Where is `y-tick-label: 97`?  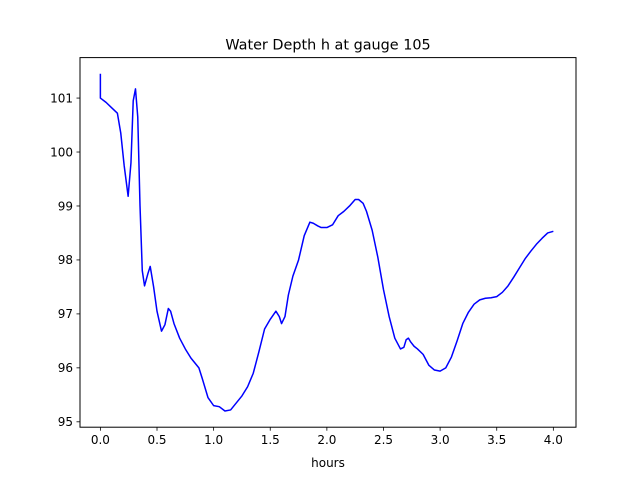
y-tick-label: 97 is located at coordinates (65, 314).